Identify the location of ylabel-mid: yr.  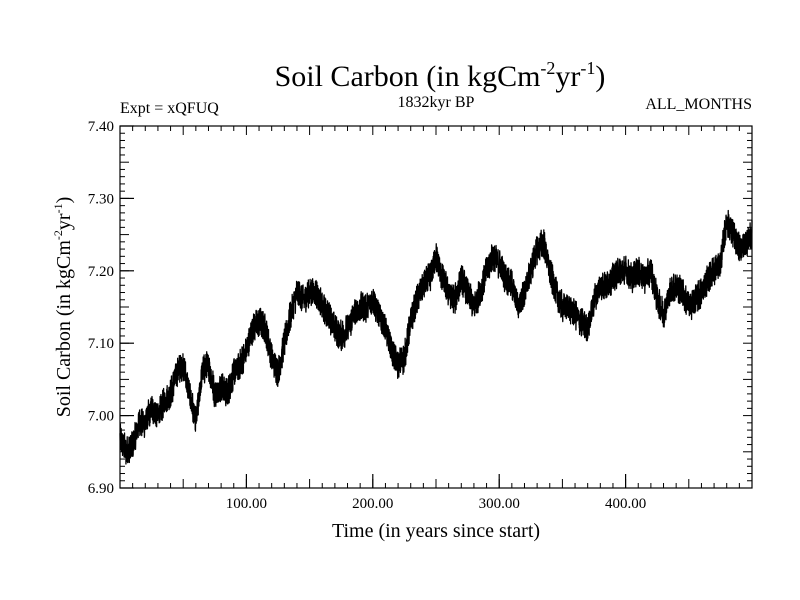
(64, 221).